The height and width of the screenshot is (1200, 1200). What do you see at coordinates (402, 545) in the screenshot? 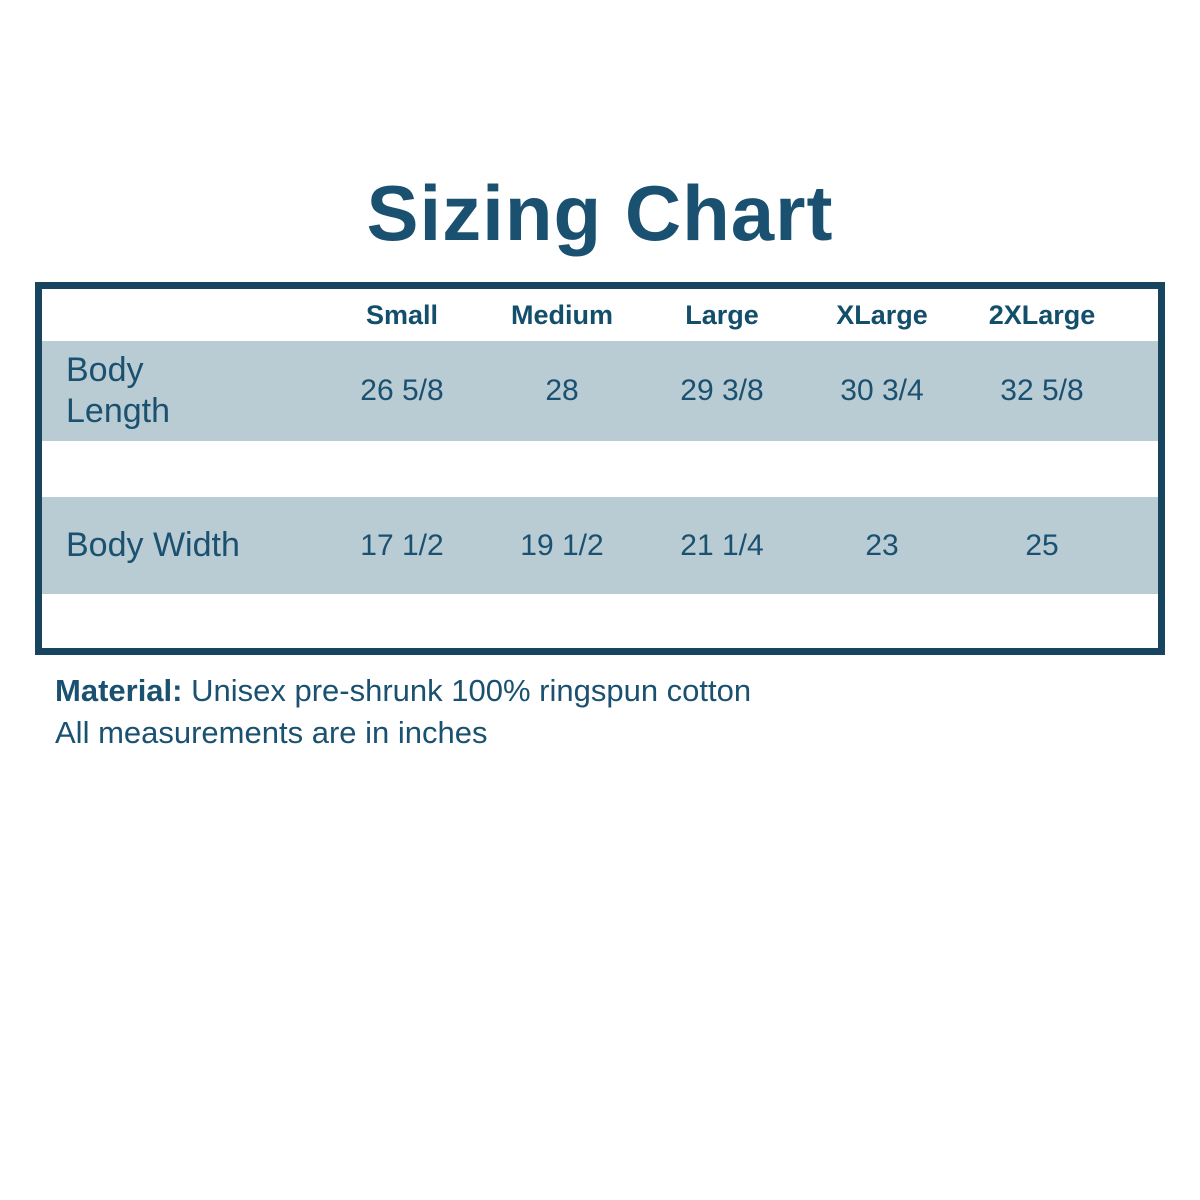
I see `cell-body-width-small: 17 1/2` at bounding box center [402, 545].